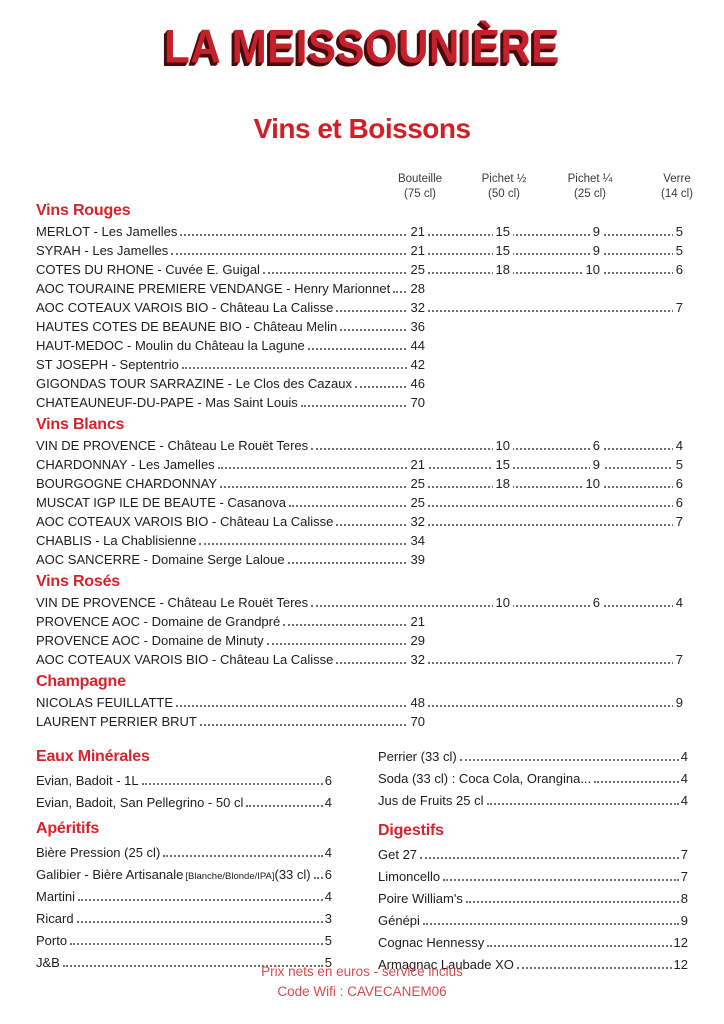 This screenshot has height=1024, width=724. Describe the element at coordinates (504, 194) in the screenshot. I see `column-sublabel: (50 cl)` at that location.